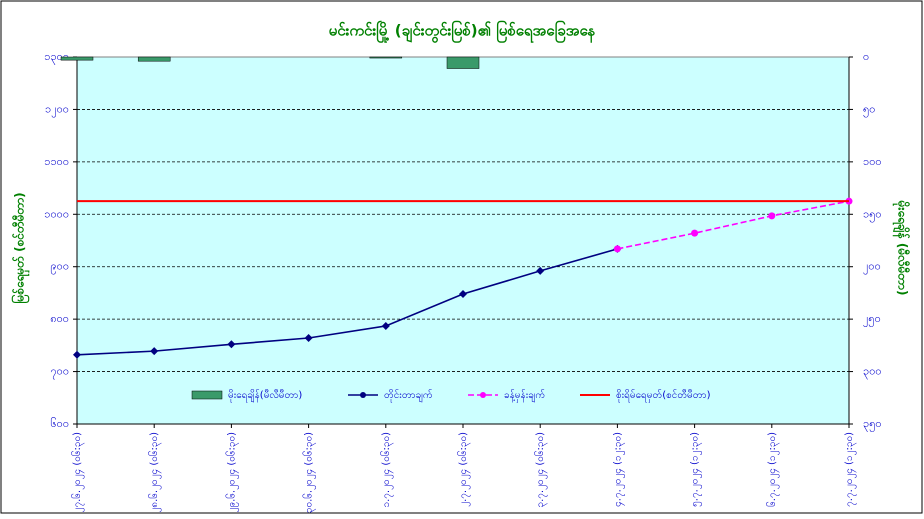 The width and height of the screenshot is (924, 519). I want to click on x-tick-label: ၂၈.၆.၂၀၂၄ (၀၆:၃၀), so click(154, 472).